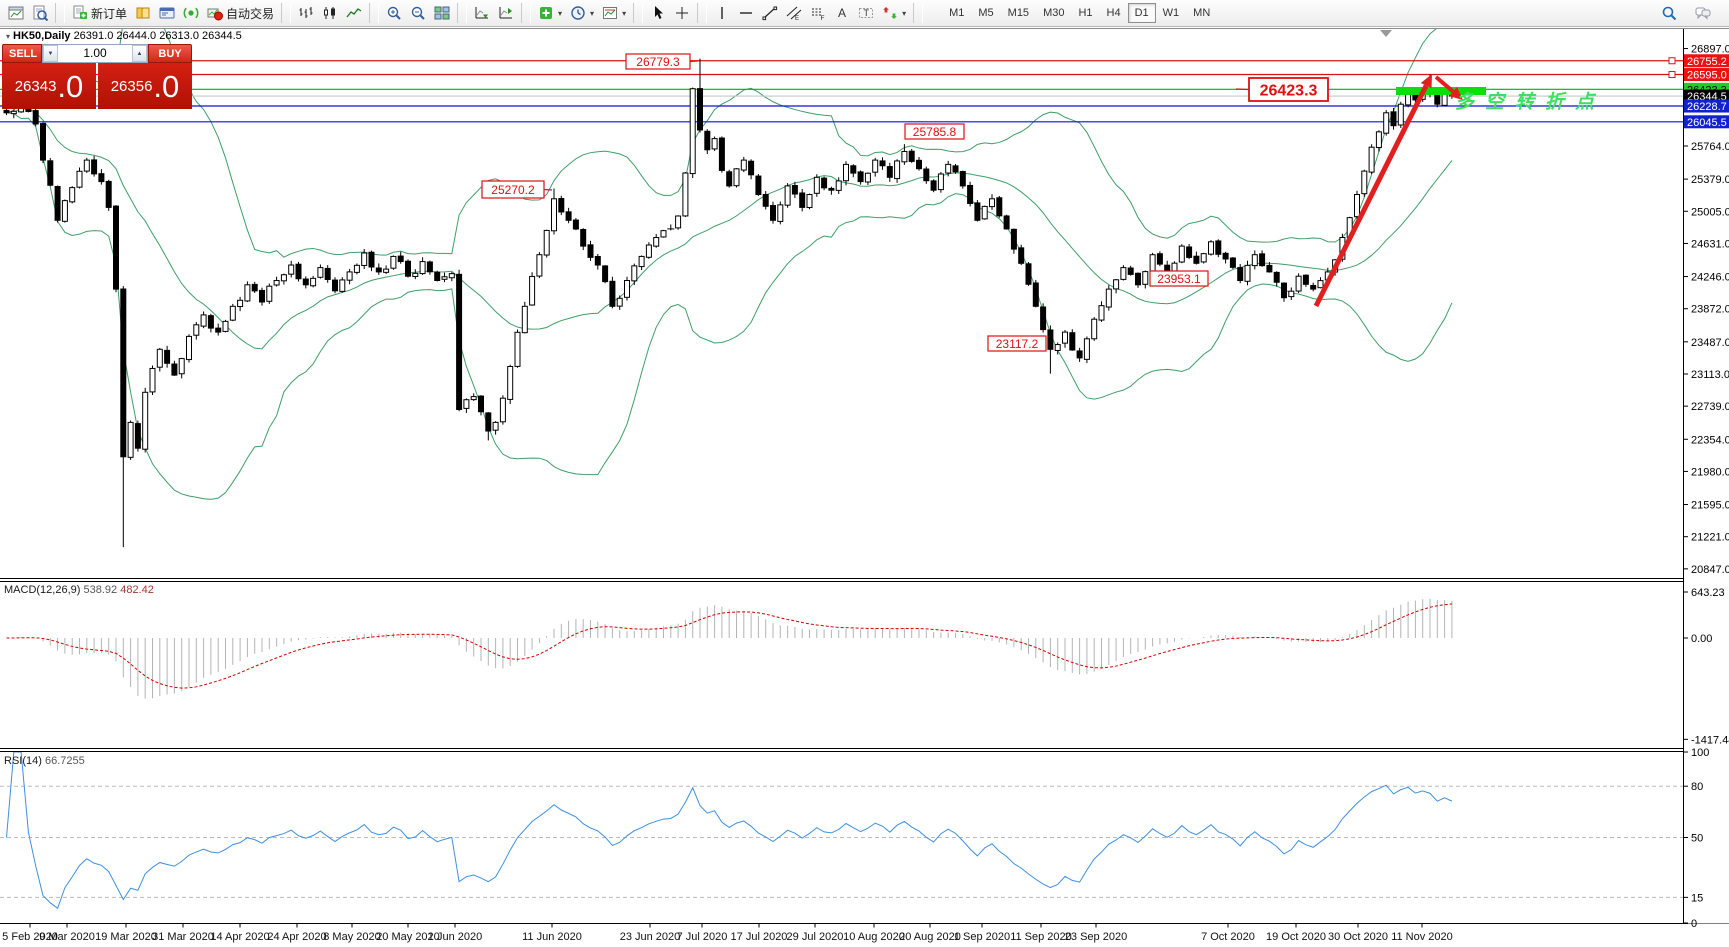 The width and height of the screenshot is (1729, 947). I want to click on svg-text: 11 Jun 2020, so click(552, 937).